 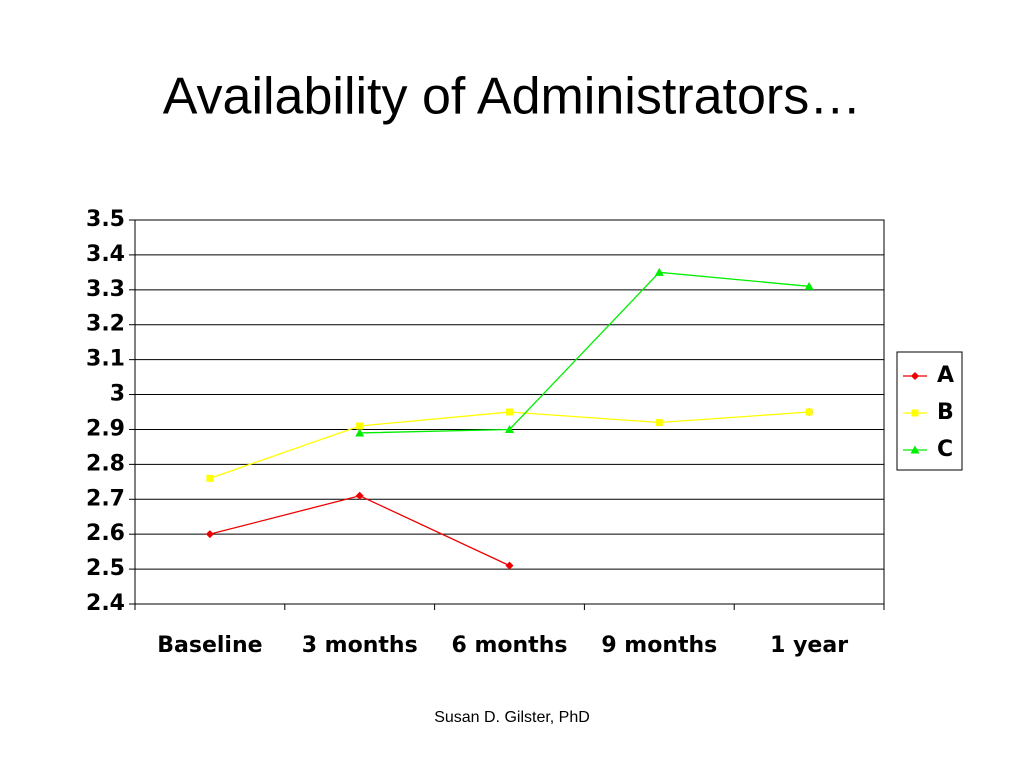 What do you see at coordinates (360, 645) in the screenshot?
I see `x-tick-label: 3 months` at bounding box center [360, 645].